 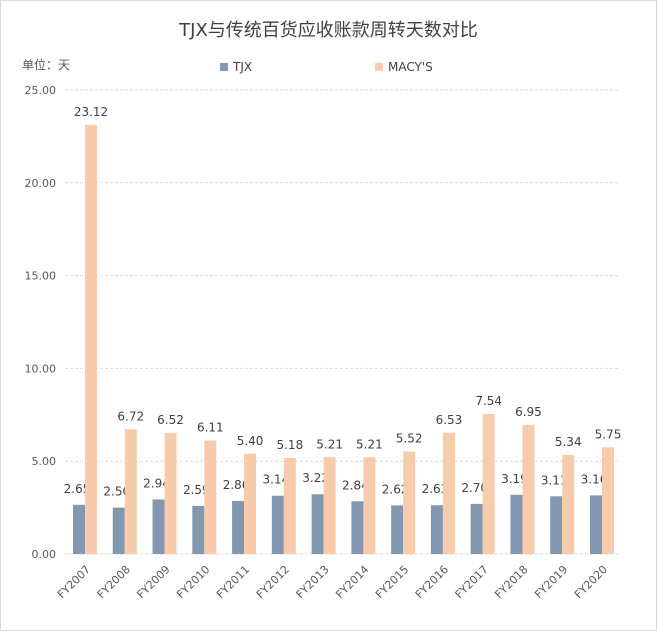 I want to click on y-tick-label: 5.00, so click(x=44, y=461).